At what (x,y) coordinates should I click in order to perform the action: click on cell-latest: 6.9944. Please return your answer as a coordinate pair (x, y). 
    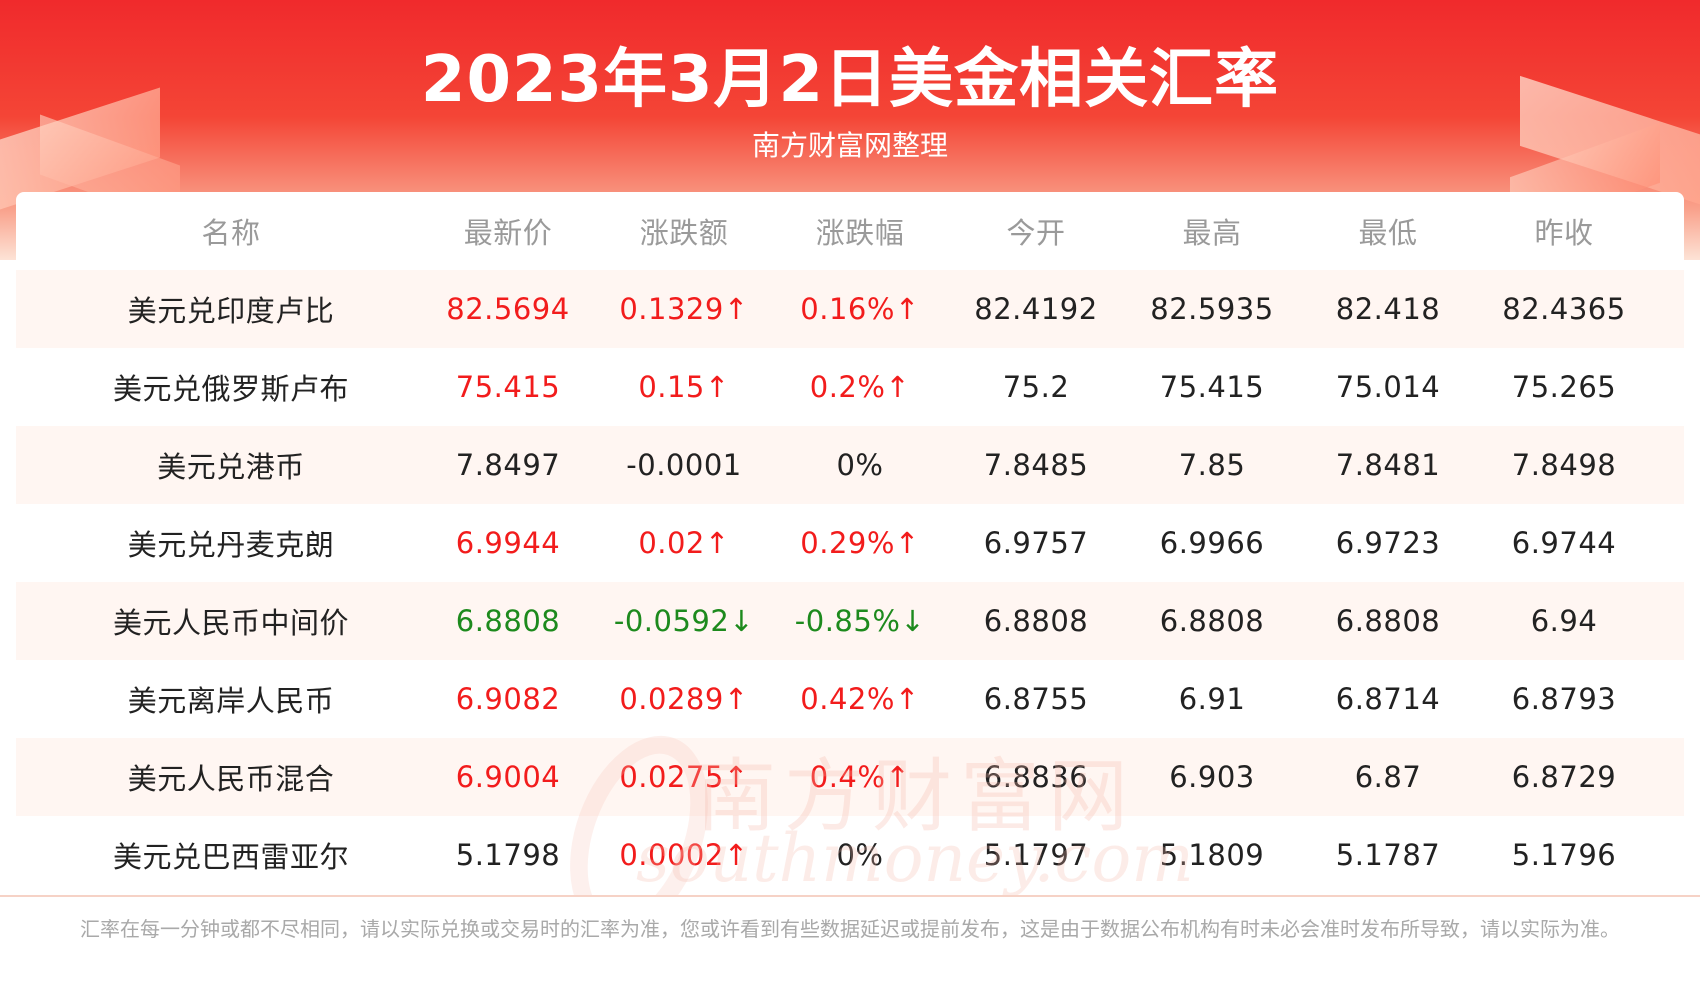
    Looking at the image, I should click on (508, 543).